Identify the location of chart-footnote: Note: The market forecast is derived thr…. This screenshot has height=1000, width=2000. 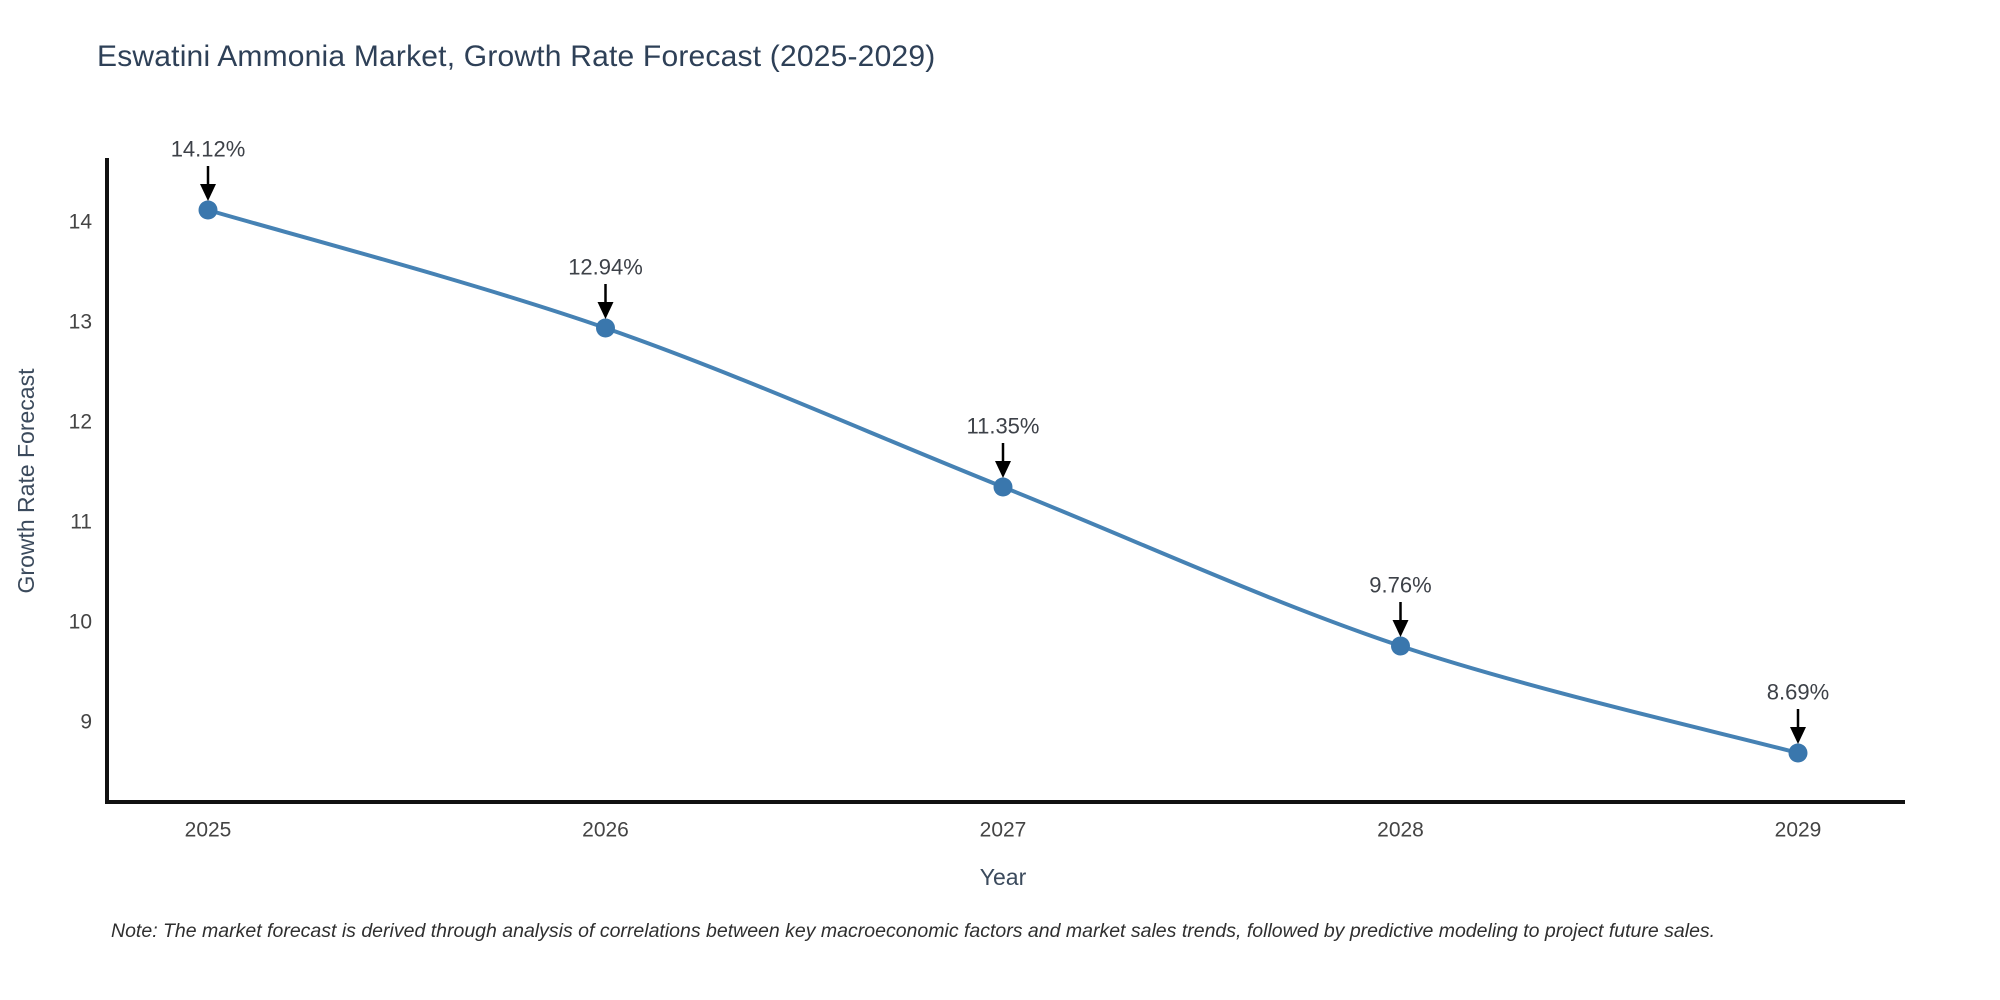
(913, 931).